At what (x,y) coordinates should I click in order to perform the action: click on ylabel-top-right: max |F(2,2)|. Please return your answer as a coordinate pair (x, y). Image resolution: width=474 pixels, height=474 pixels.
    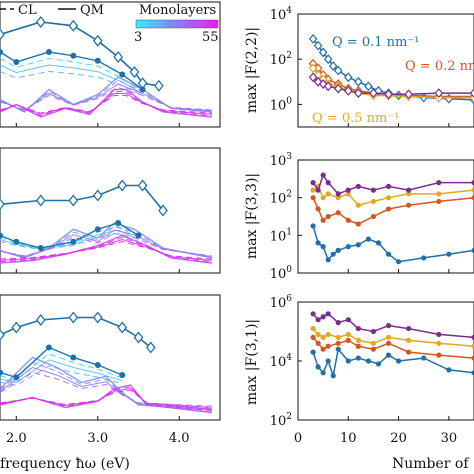
    Looking at the image, I should click on (252, 70).